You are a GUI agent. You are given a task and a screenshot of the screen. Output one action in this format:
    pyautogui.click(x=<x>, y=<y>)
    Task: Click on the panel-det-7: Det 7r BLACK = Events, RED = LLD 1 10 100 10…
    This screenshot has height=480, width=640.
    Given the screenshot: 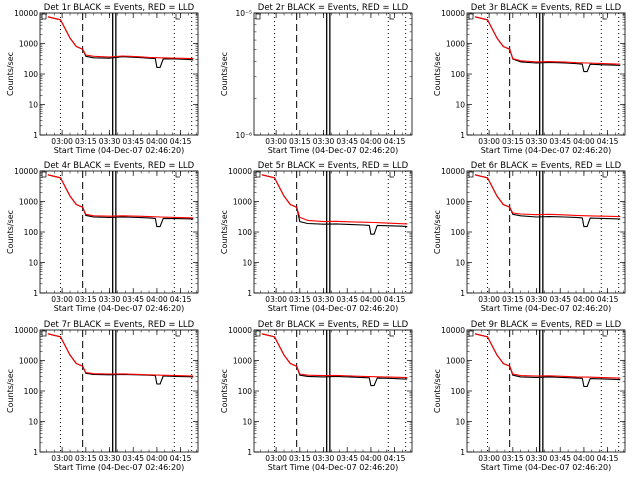 What is the action you would take?
    pyautogui.click(x=102, y=396)
    